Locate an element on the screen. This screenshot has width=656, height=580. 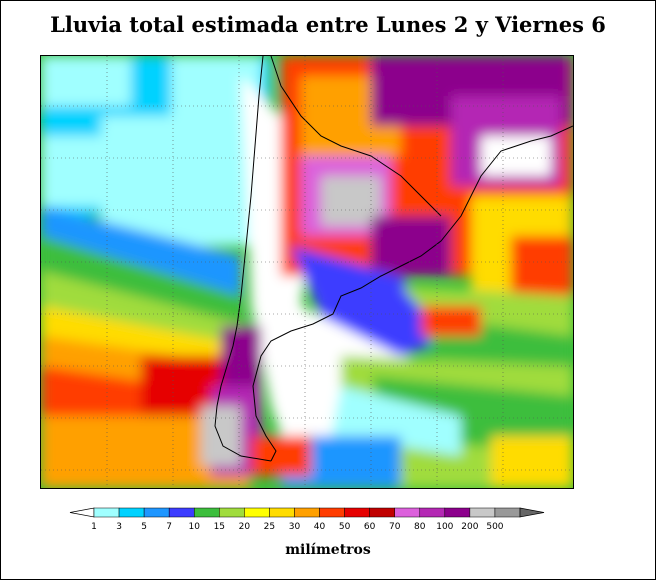
legend-tick-label: 10 is located at coordinates (195, 527).